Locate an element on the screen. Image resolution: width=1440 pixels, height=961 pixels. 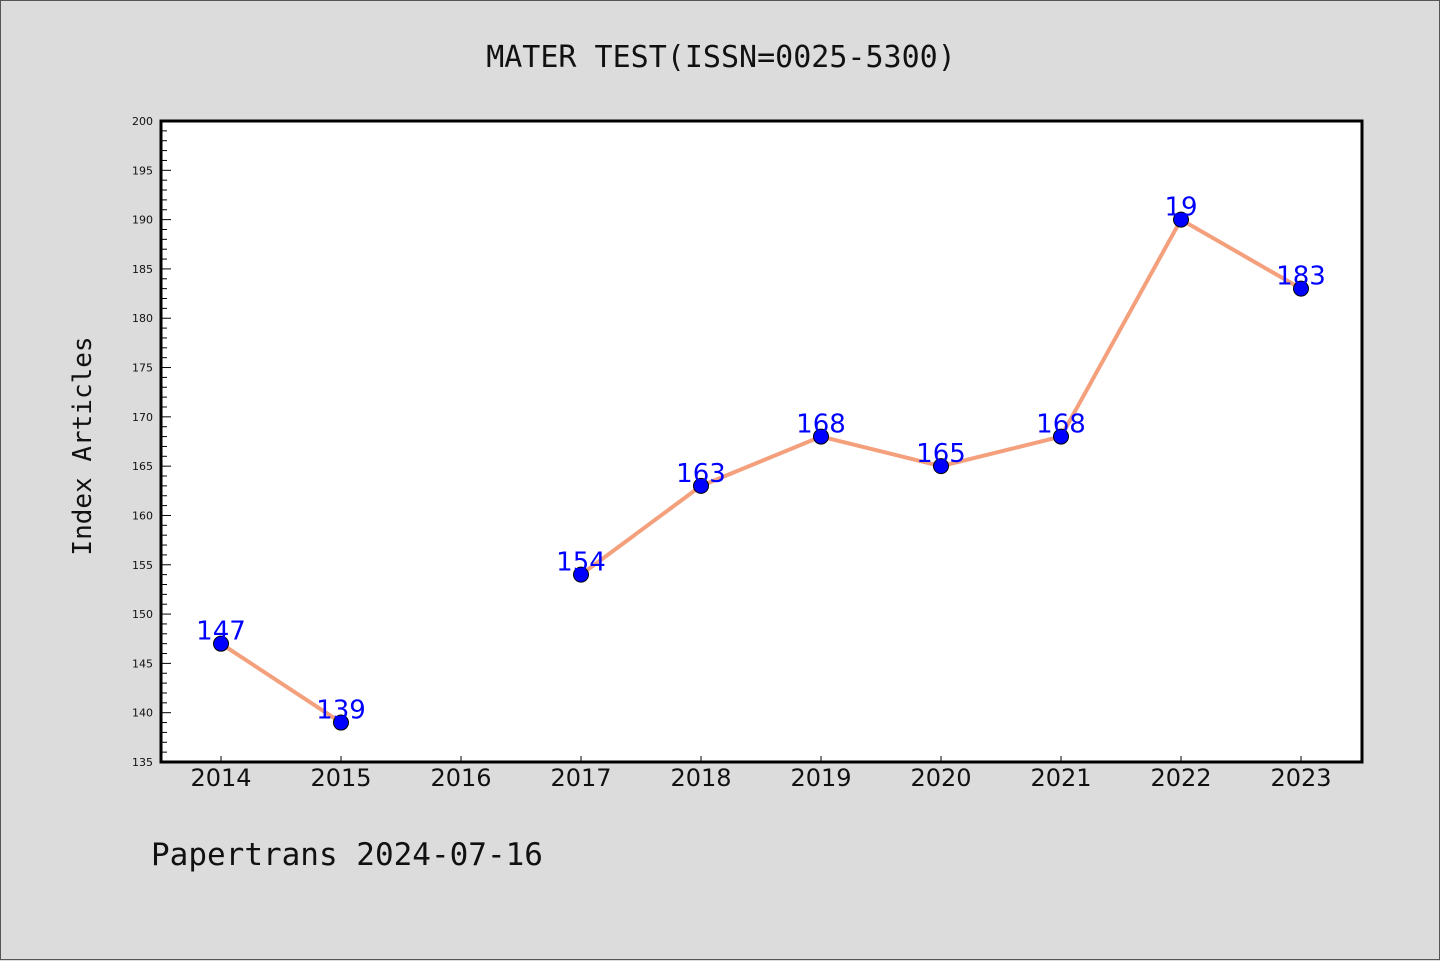
y-tick-label: 145 is located at coordinates (142, 663).